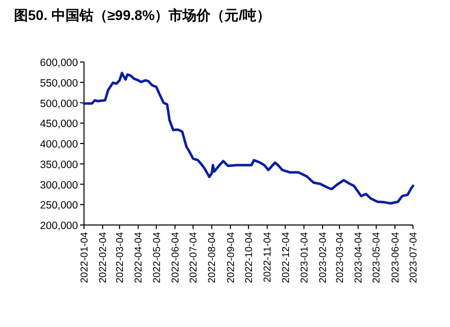 This screenshot has width=450, height=327. Describe the element at coordinates (59, 63) in the screenshot. I see `y-tick-label: 600,000` at that location.